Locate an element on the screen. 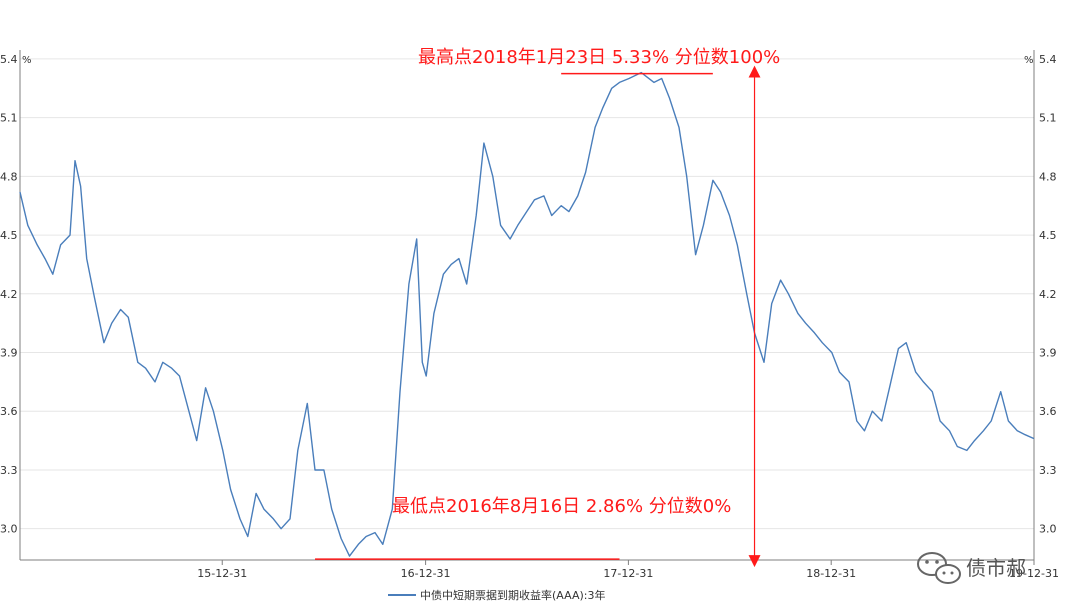 This screenshot has height=615, width=1080. y-tick-label-left: 4.5 is located at coordinates (9, 235).